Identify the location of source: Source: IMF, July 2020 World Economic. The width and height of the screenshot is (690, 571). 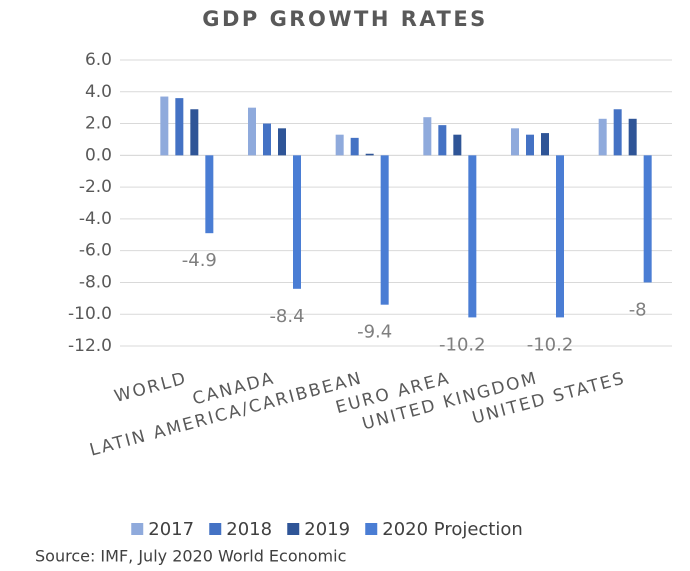
(190, 556).